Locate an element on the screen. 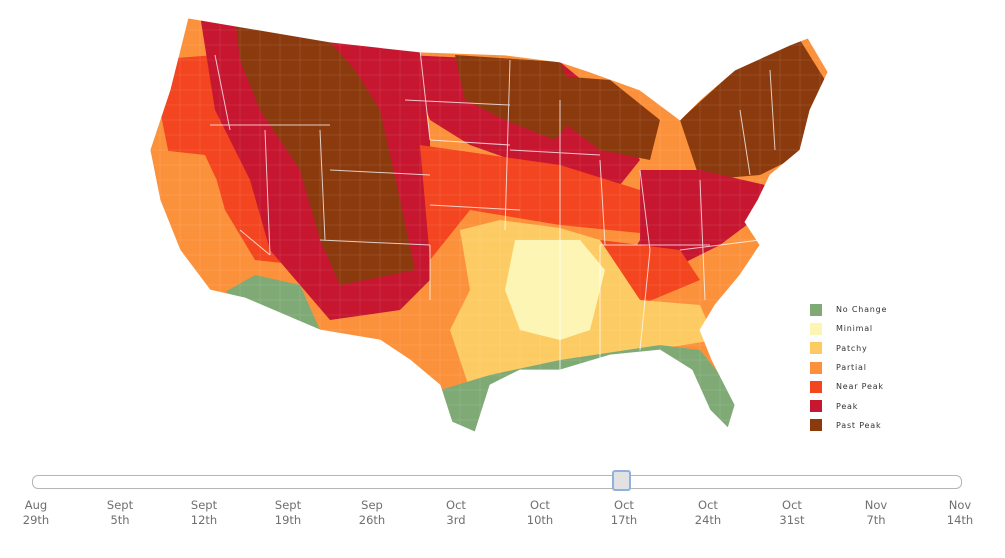  date-tick-day: 3rd is located at coordinates (456, 520).